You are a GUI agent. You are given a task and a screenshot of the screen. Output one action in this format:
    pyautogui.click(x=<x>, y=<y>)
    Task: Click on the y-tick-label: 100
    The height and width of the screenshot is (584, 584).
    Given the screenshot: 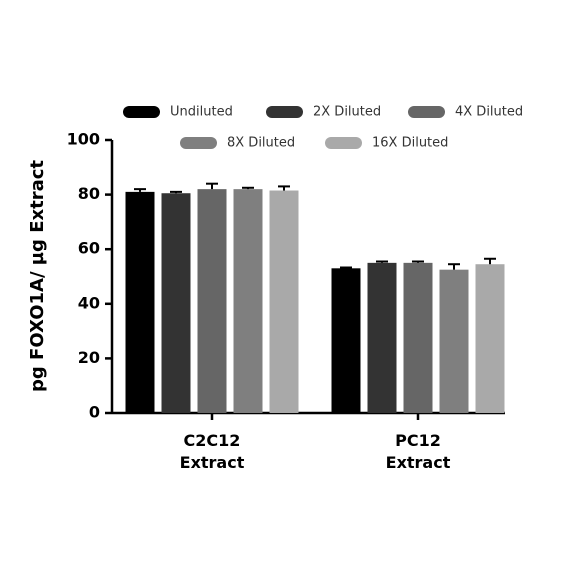 What is the action you would take?
    pyautogui.click(x=83, y=139)
    